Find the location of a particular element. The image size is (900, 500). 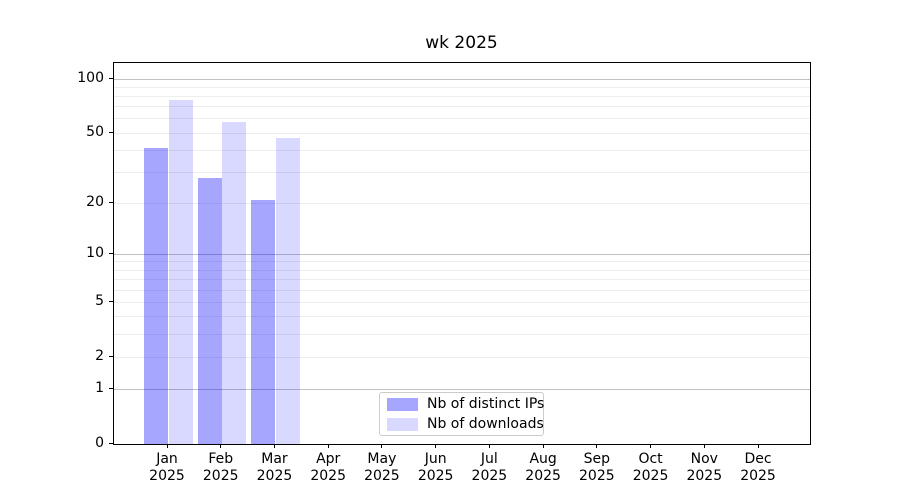

y-axis-tick-label: 0 is located at coordinates (99, 442).